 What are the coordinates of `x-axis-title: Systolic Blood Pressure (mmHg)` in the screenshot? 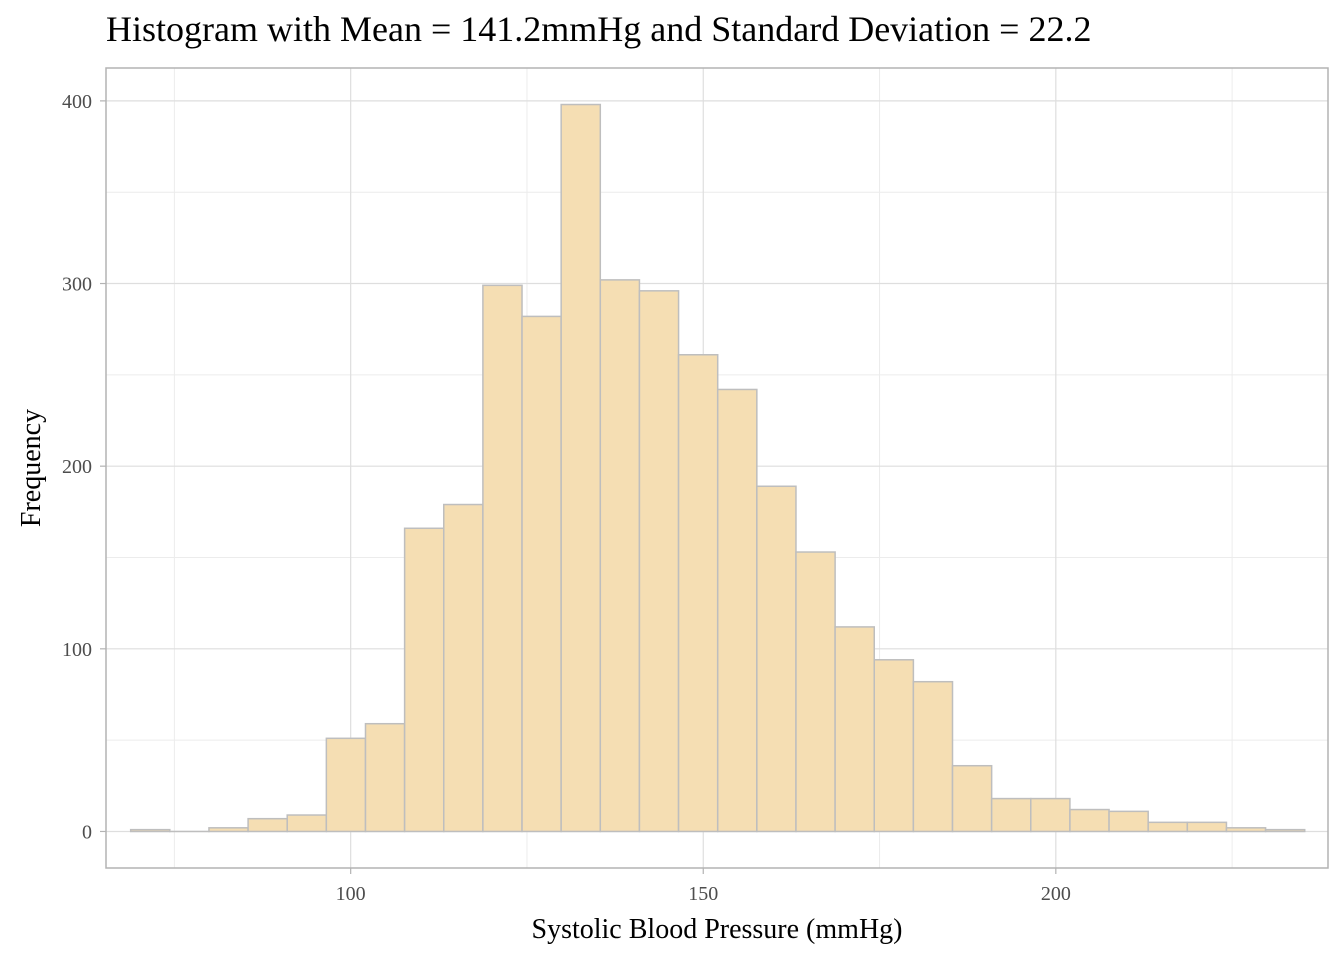 It's located at (717, 929).